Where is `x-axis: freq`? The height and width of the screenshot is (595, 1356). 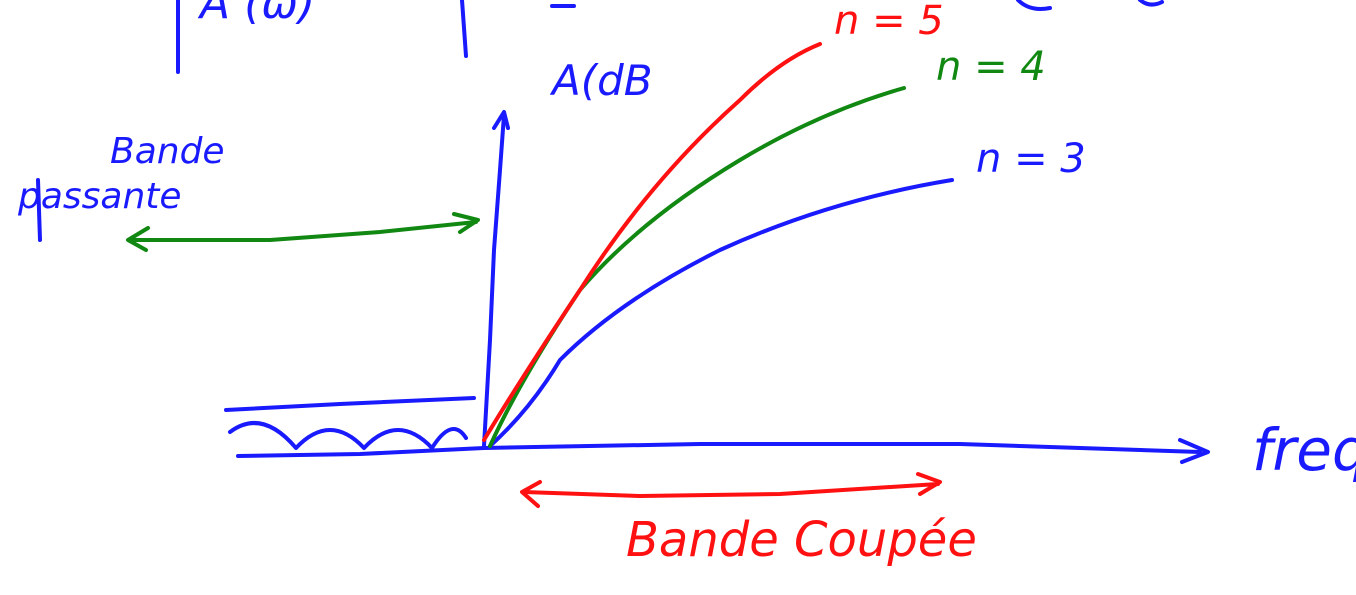 x-axis: freq is located at coordinates (796, 450).